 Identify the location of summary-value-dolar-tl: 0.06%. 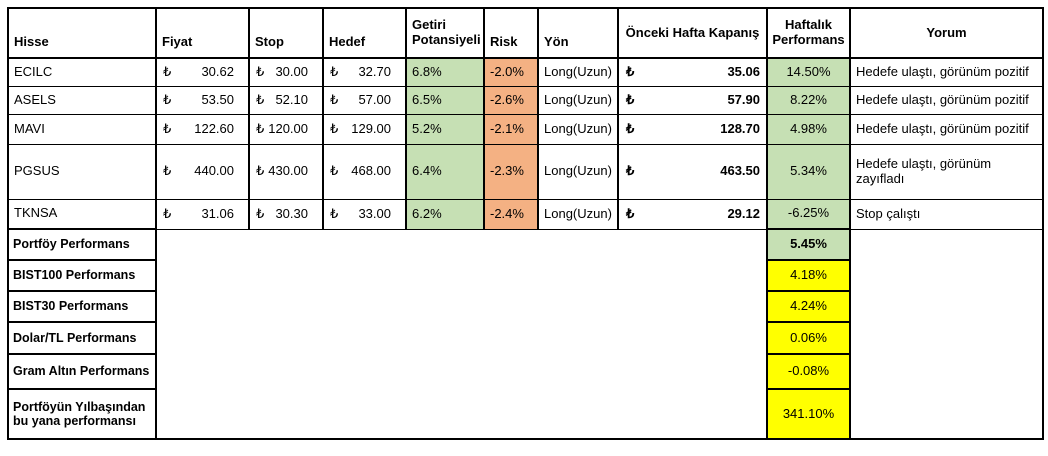
(808, 338).